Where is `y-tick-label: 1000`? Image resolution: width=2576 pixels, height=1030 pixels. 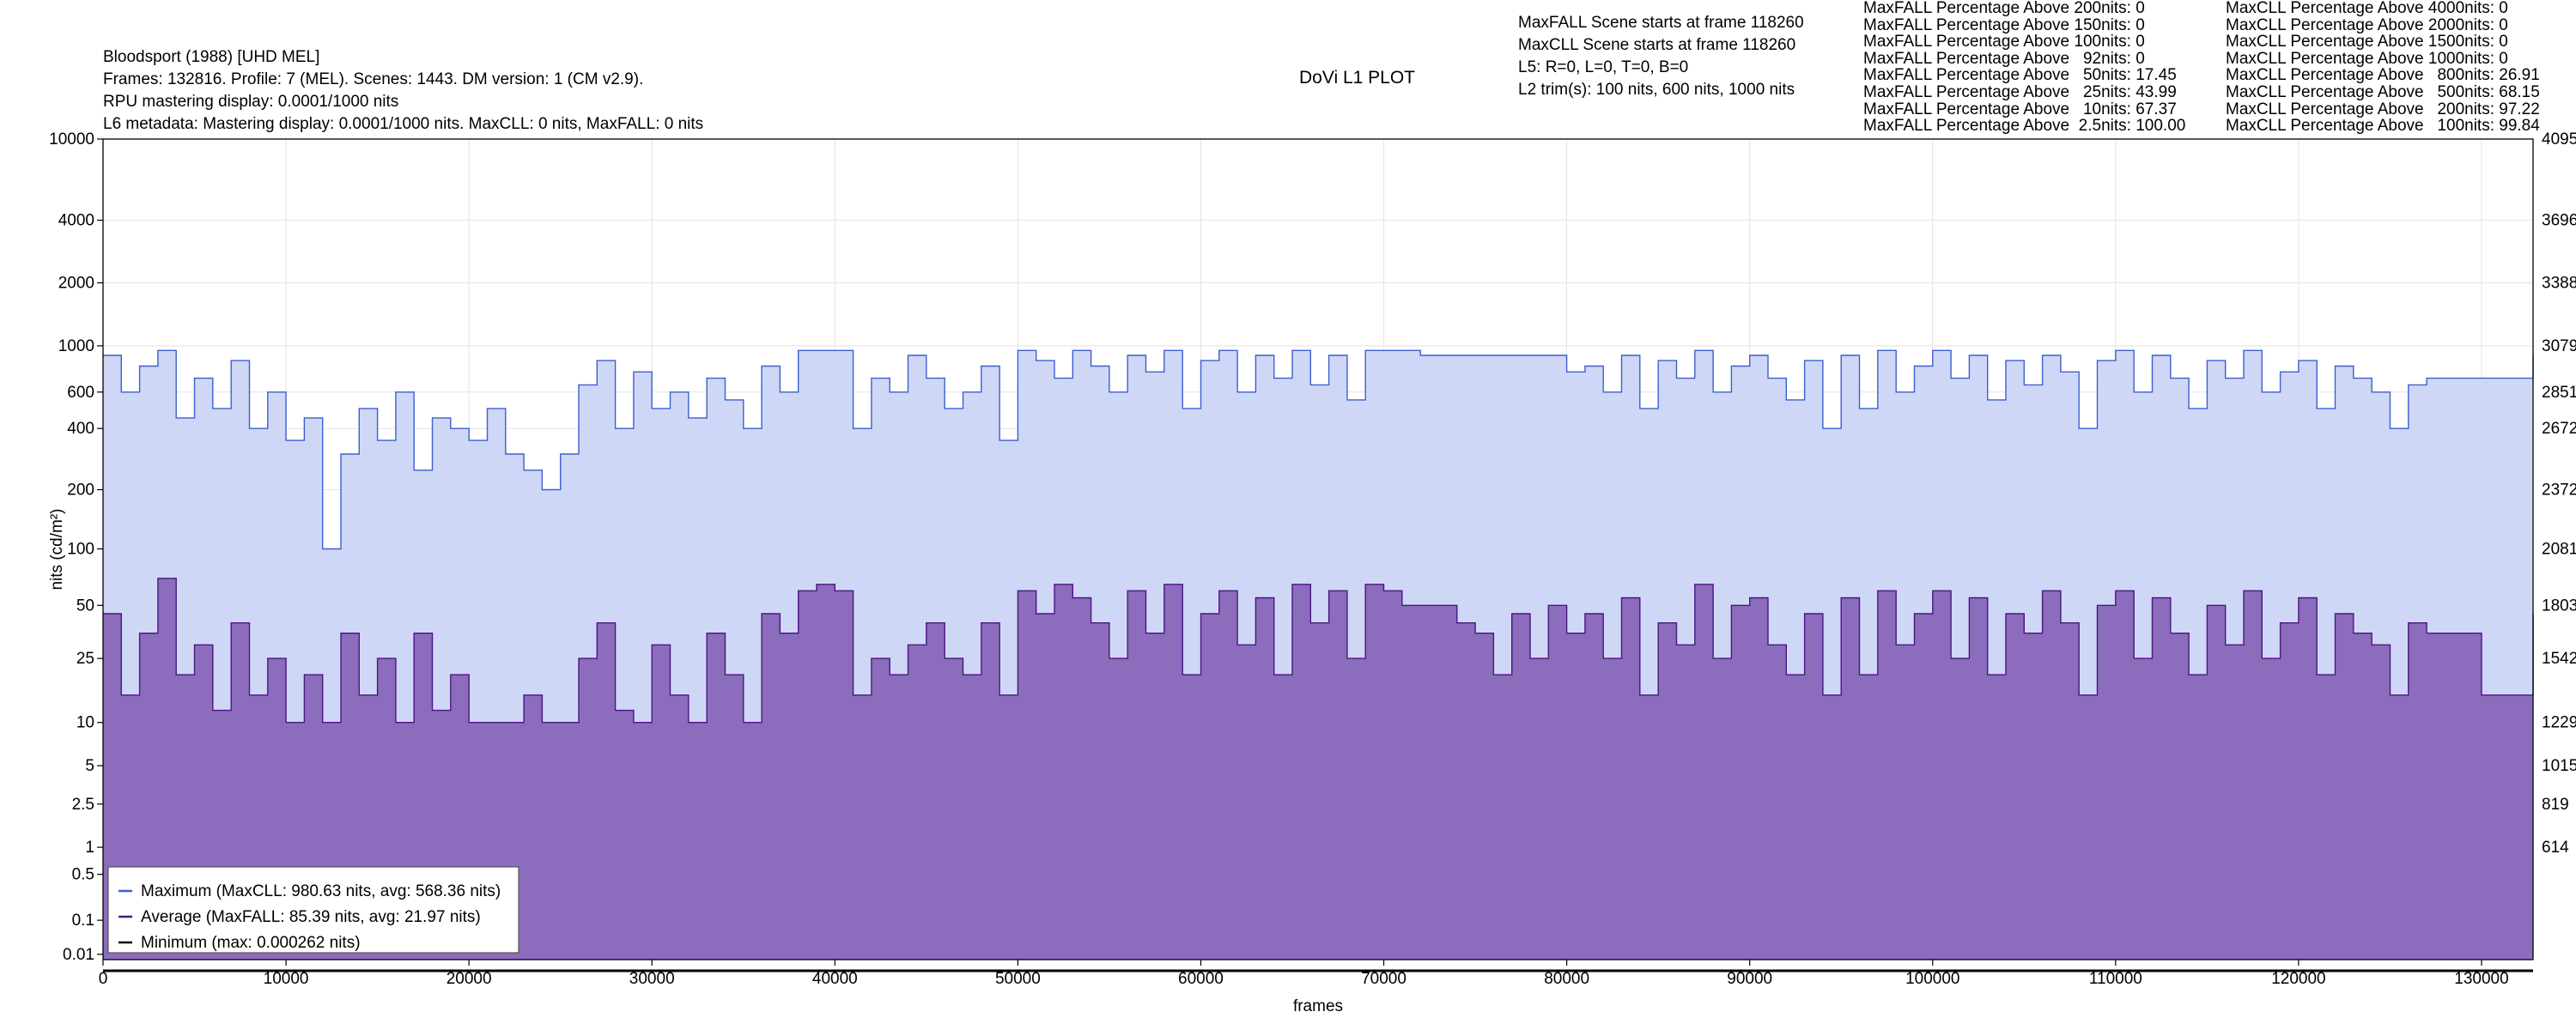 y-tick-label: 1000 is located at coordinates (76, 346).